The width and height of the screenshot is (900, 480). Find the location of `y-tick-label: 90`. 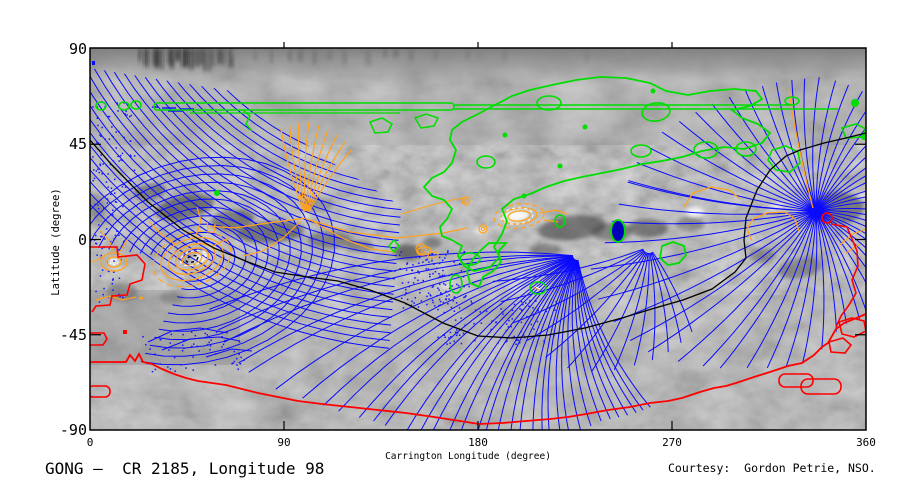

y-tick-label: 90 is located at coordinates (77, 49).